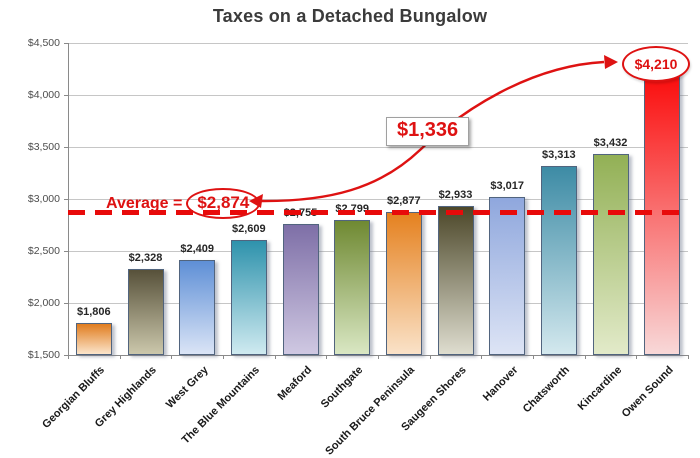 The height and width of the screenshot is (458, 700). Describe the element at coordinates (501, 384) in the screenshot. I see `x-axis-label: Hanover` at that location.